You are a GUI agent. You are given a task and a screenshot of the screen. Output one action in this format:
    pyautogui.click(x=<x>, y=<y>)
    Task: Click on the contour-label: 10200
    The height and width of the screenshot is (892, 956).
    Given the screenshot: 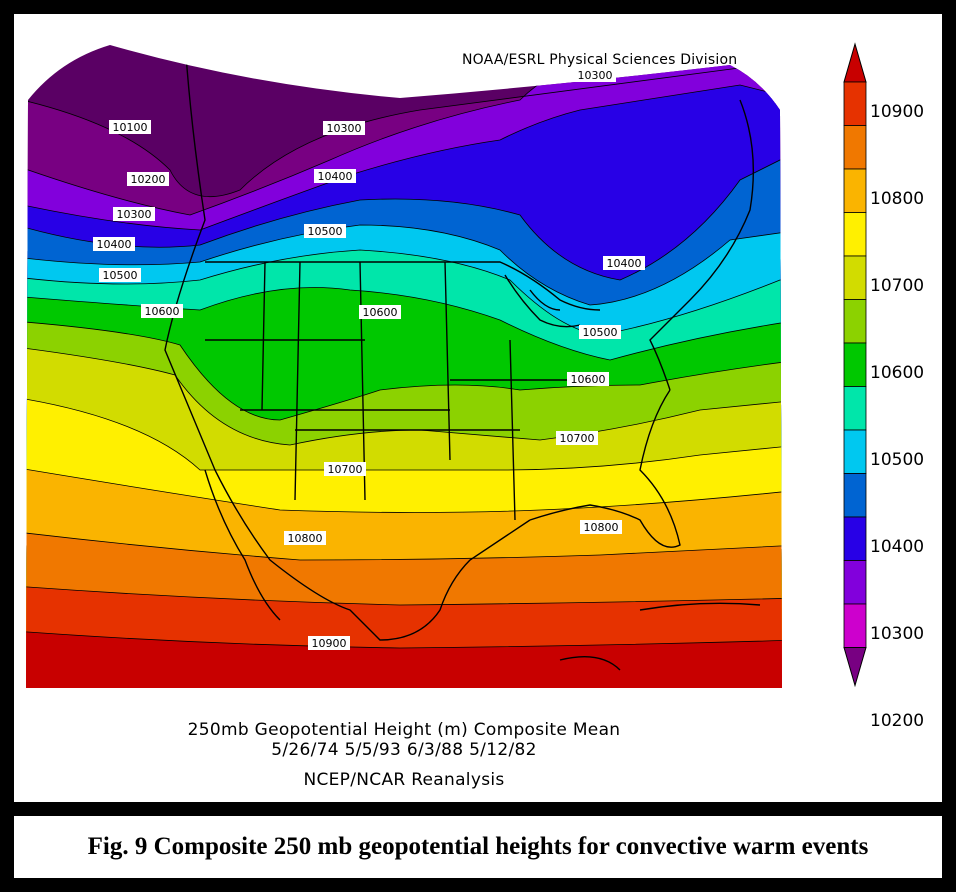 What is the action you would take?
    pyautogui.click(x=148, y=179)
    